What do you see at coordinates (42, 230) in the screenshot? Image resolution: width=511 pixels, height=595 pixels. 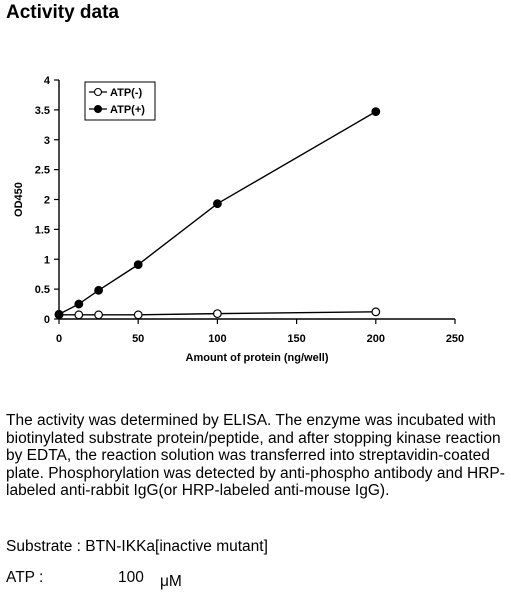 I see `y-tick-label: 1.5` at bounding box center [42, 230].